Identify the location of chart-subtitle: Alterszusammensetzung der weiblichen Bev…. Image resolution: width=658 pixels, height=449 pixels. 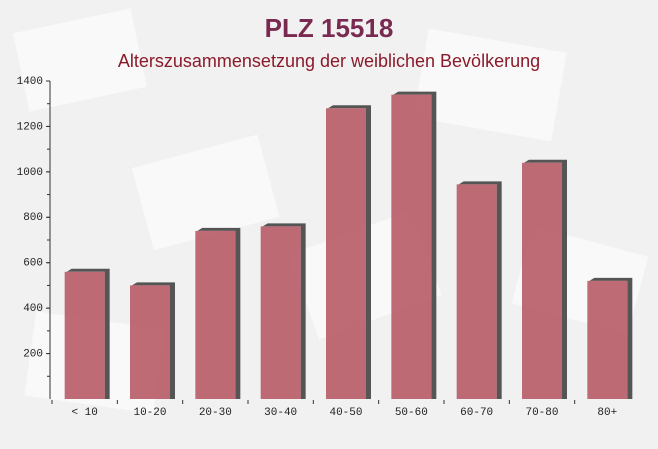
(329, 61).